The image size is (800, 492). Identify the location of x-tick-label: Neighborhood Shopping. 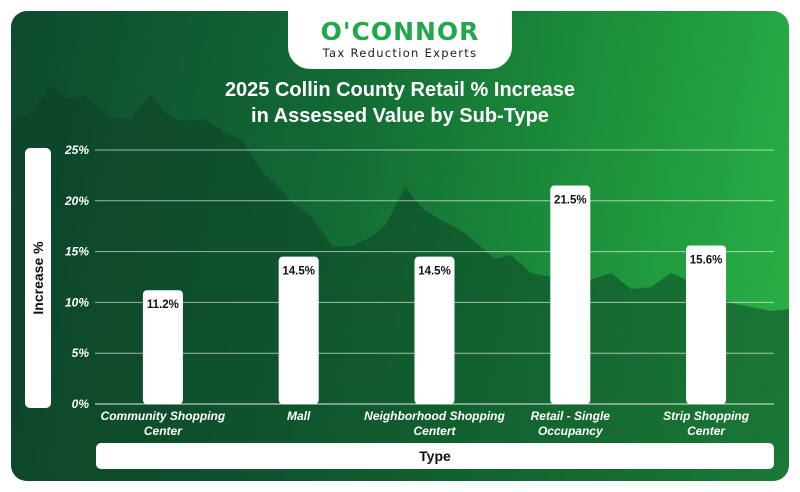
(434, 416).